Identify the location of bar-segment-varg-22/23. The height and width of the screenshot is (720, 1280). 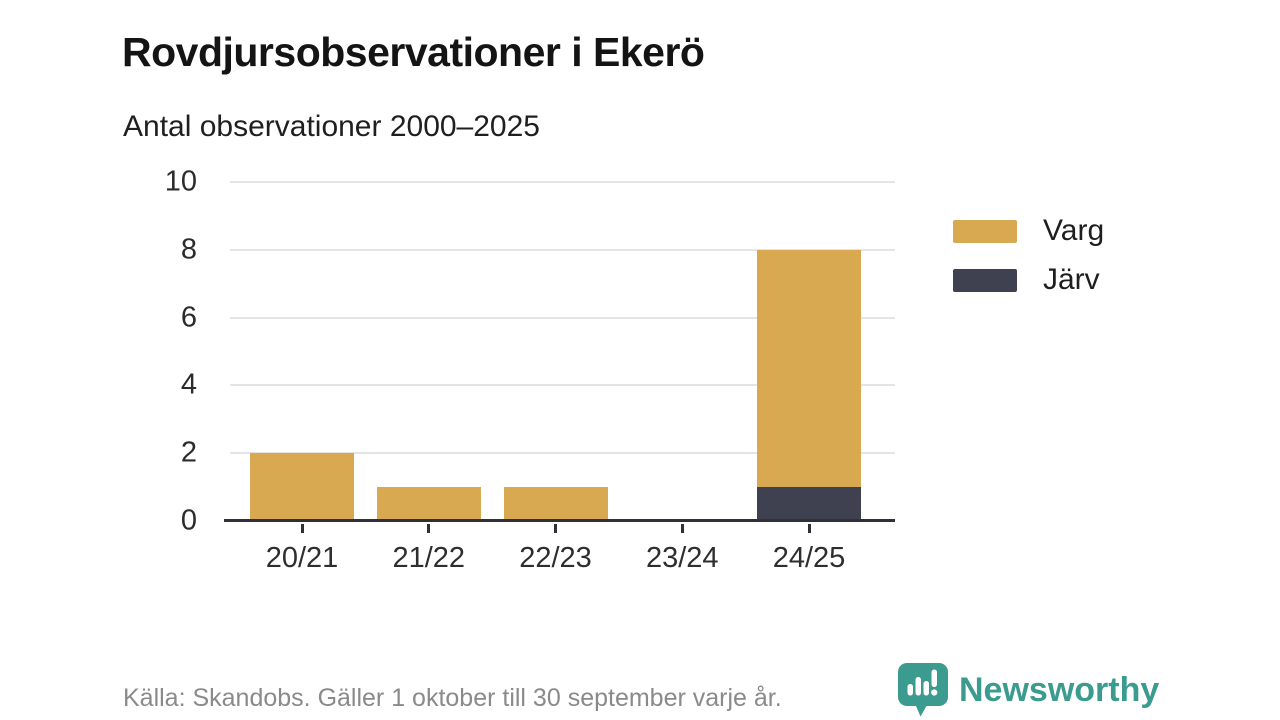
(555, 504).